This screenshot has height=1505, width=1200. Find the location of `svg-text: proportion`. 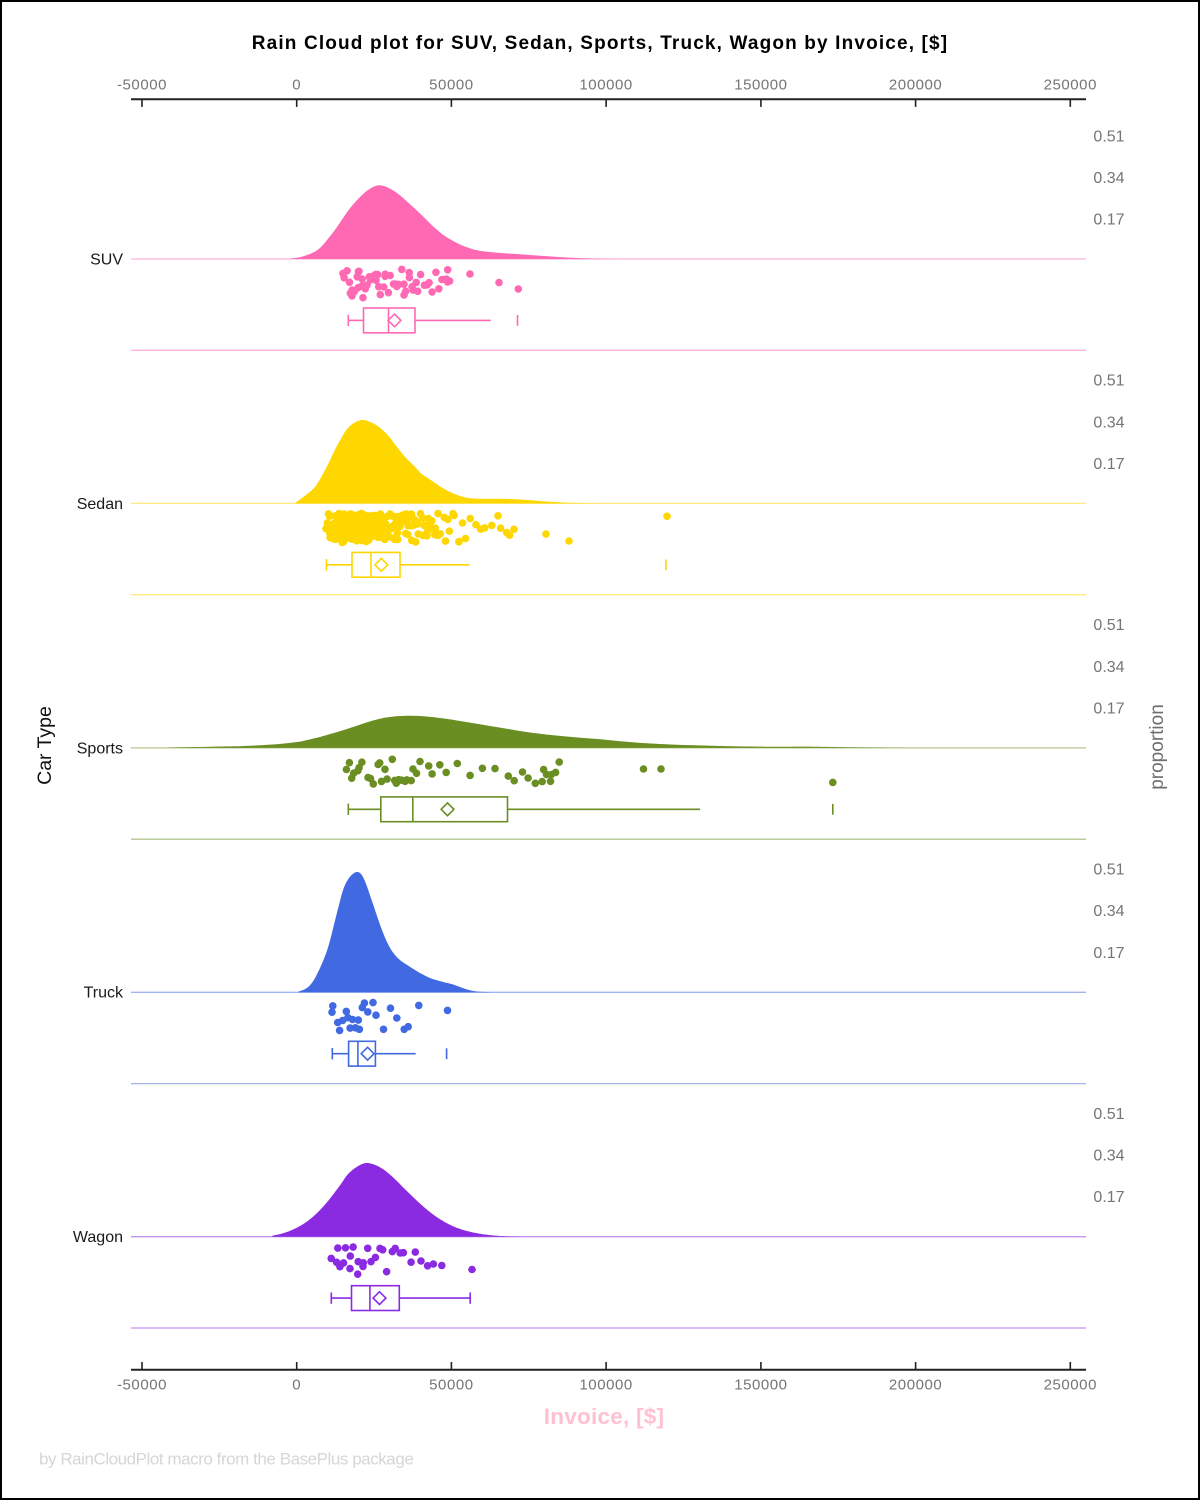

svg-text: proportion is located at coordinates (1157, 747).